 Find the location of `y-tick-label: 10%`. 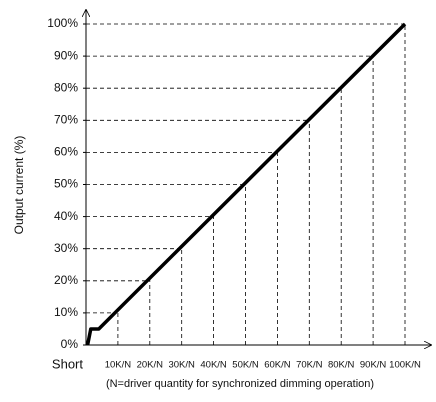

y-tick-label: 10% is located at coordinates (66, 312).